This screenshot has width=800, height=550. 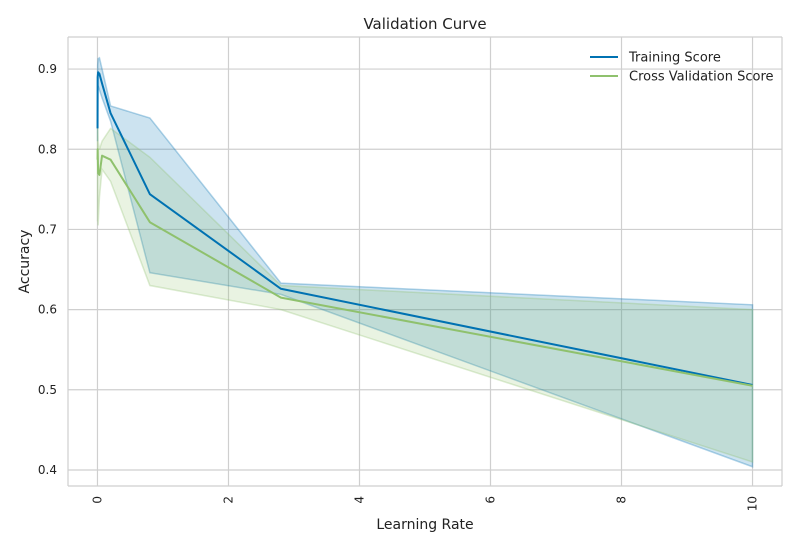 What do you see at coordinates (47, 69) in the screenshot?
I see `y-tick-label: 0.9` at bounding box center [47, 69].